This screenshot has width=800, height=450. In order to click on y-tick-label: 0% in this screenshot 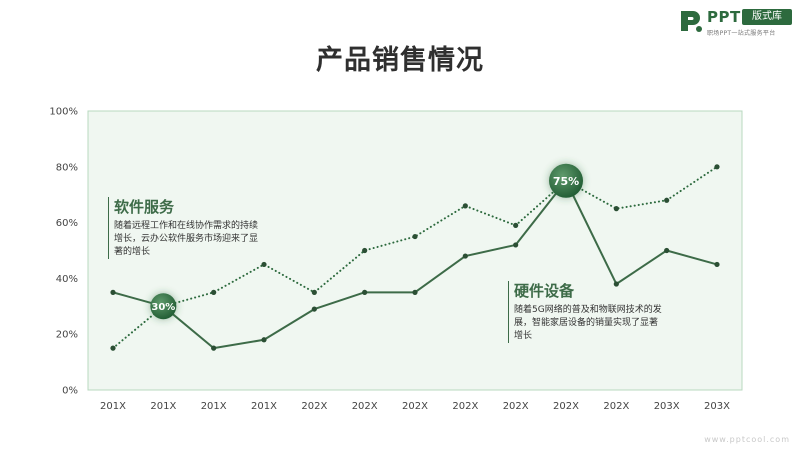, I will do `click(70, 391)`.